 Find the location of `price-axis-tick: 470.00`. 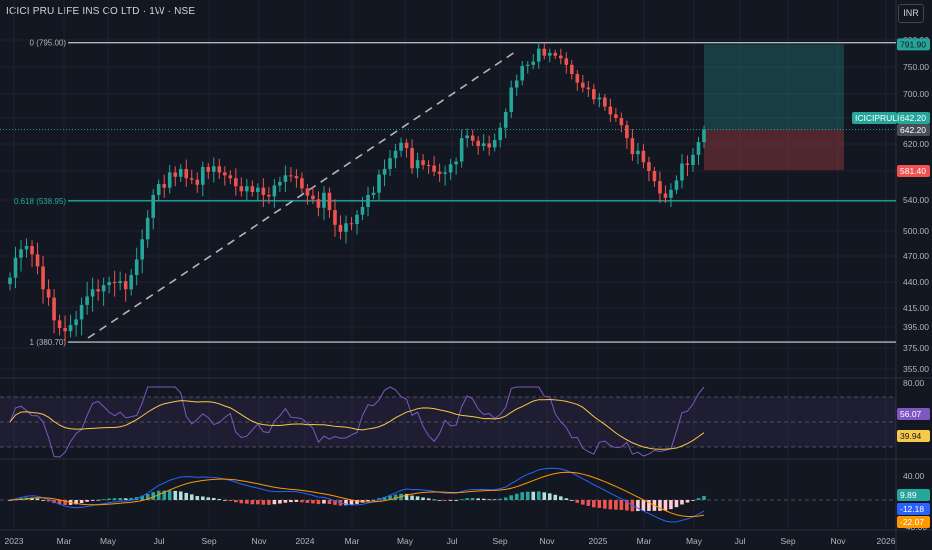

price-axis-tick: 470.00 is located at coordinates (916, 256).